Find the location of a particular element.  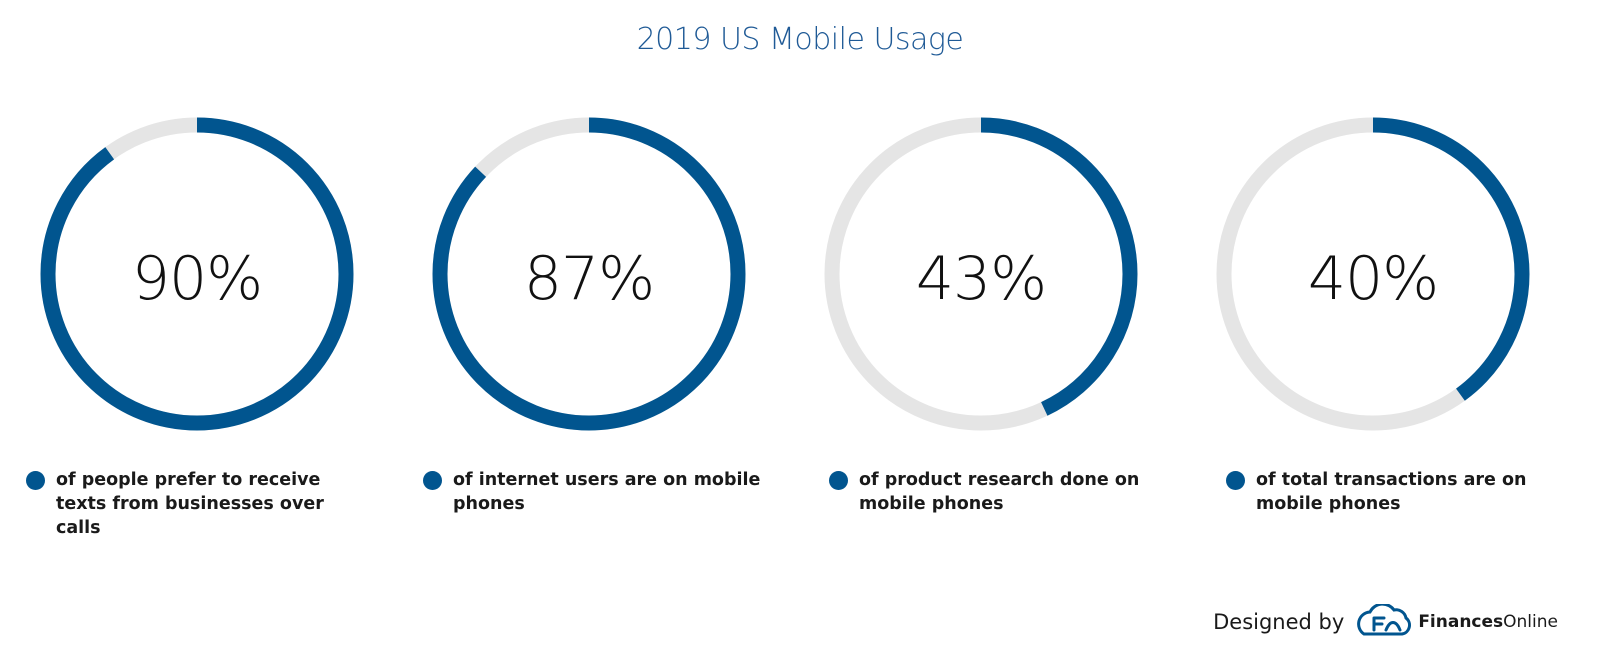

donut-value-1: 90% is located at coordinates (197, 279).